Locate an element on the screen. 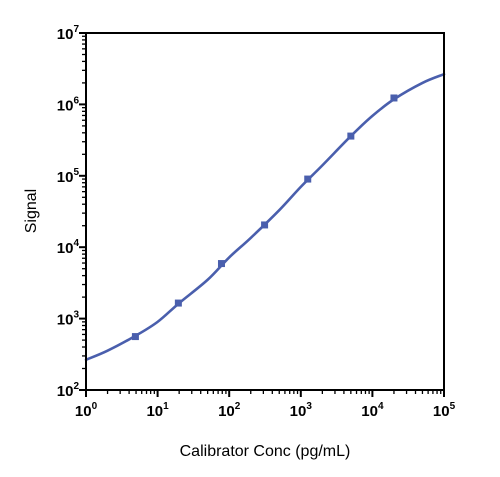  x-tick-label: 10⁰ is located at coordinates (86, 410).